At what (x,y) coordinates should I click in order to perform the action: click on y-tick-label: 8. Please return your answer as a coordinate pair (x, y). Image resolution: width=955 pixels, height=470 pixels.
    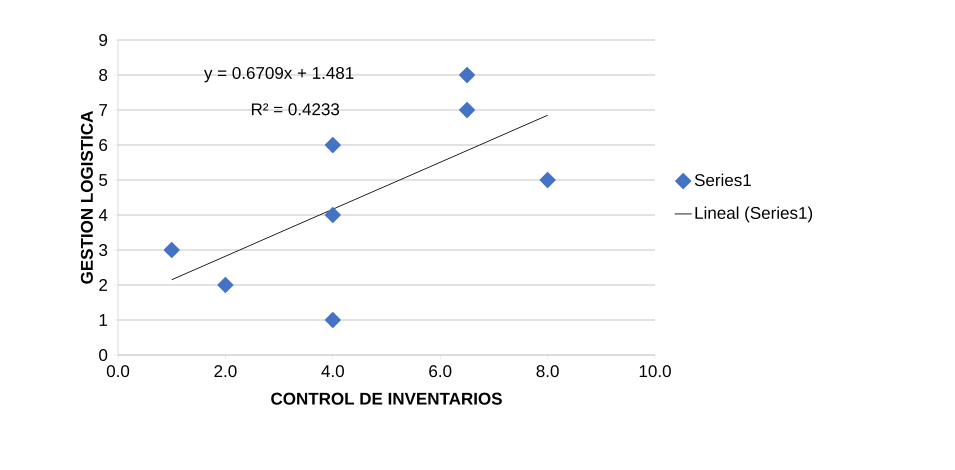
    Looking at the image, I should click on (103, 75).